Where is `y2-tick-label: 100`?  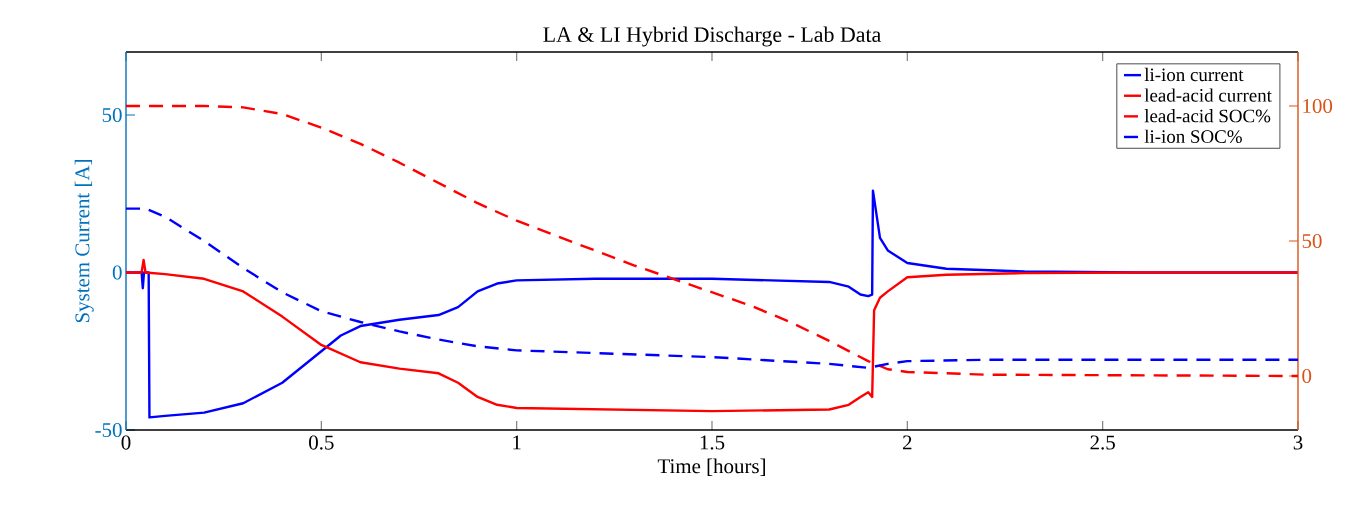 y2-tick-label: 100 is located at coordinates (1318, 106).